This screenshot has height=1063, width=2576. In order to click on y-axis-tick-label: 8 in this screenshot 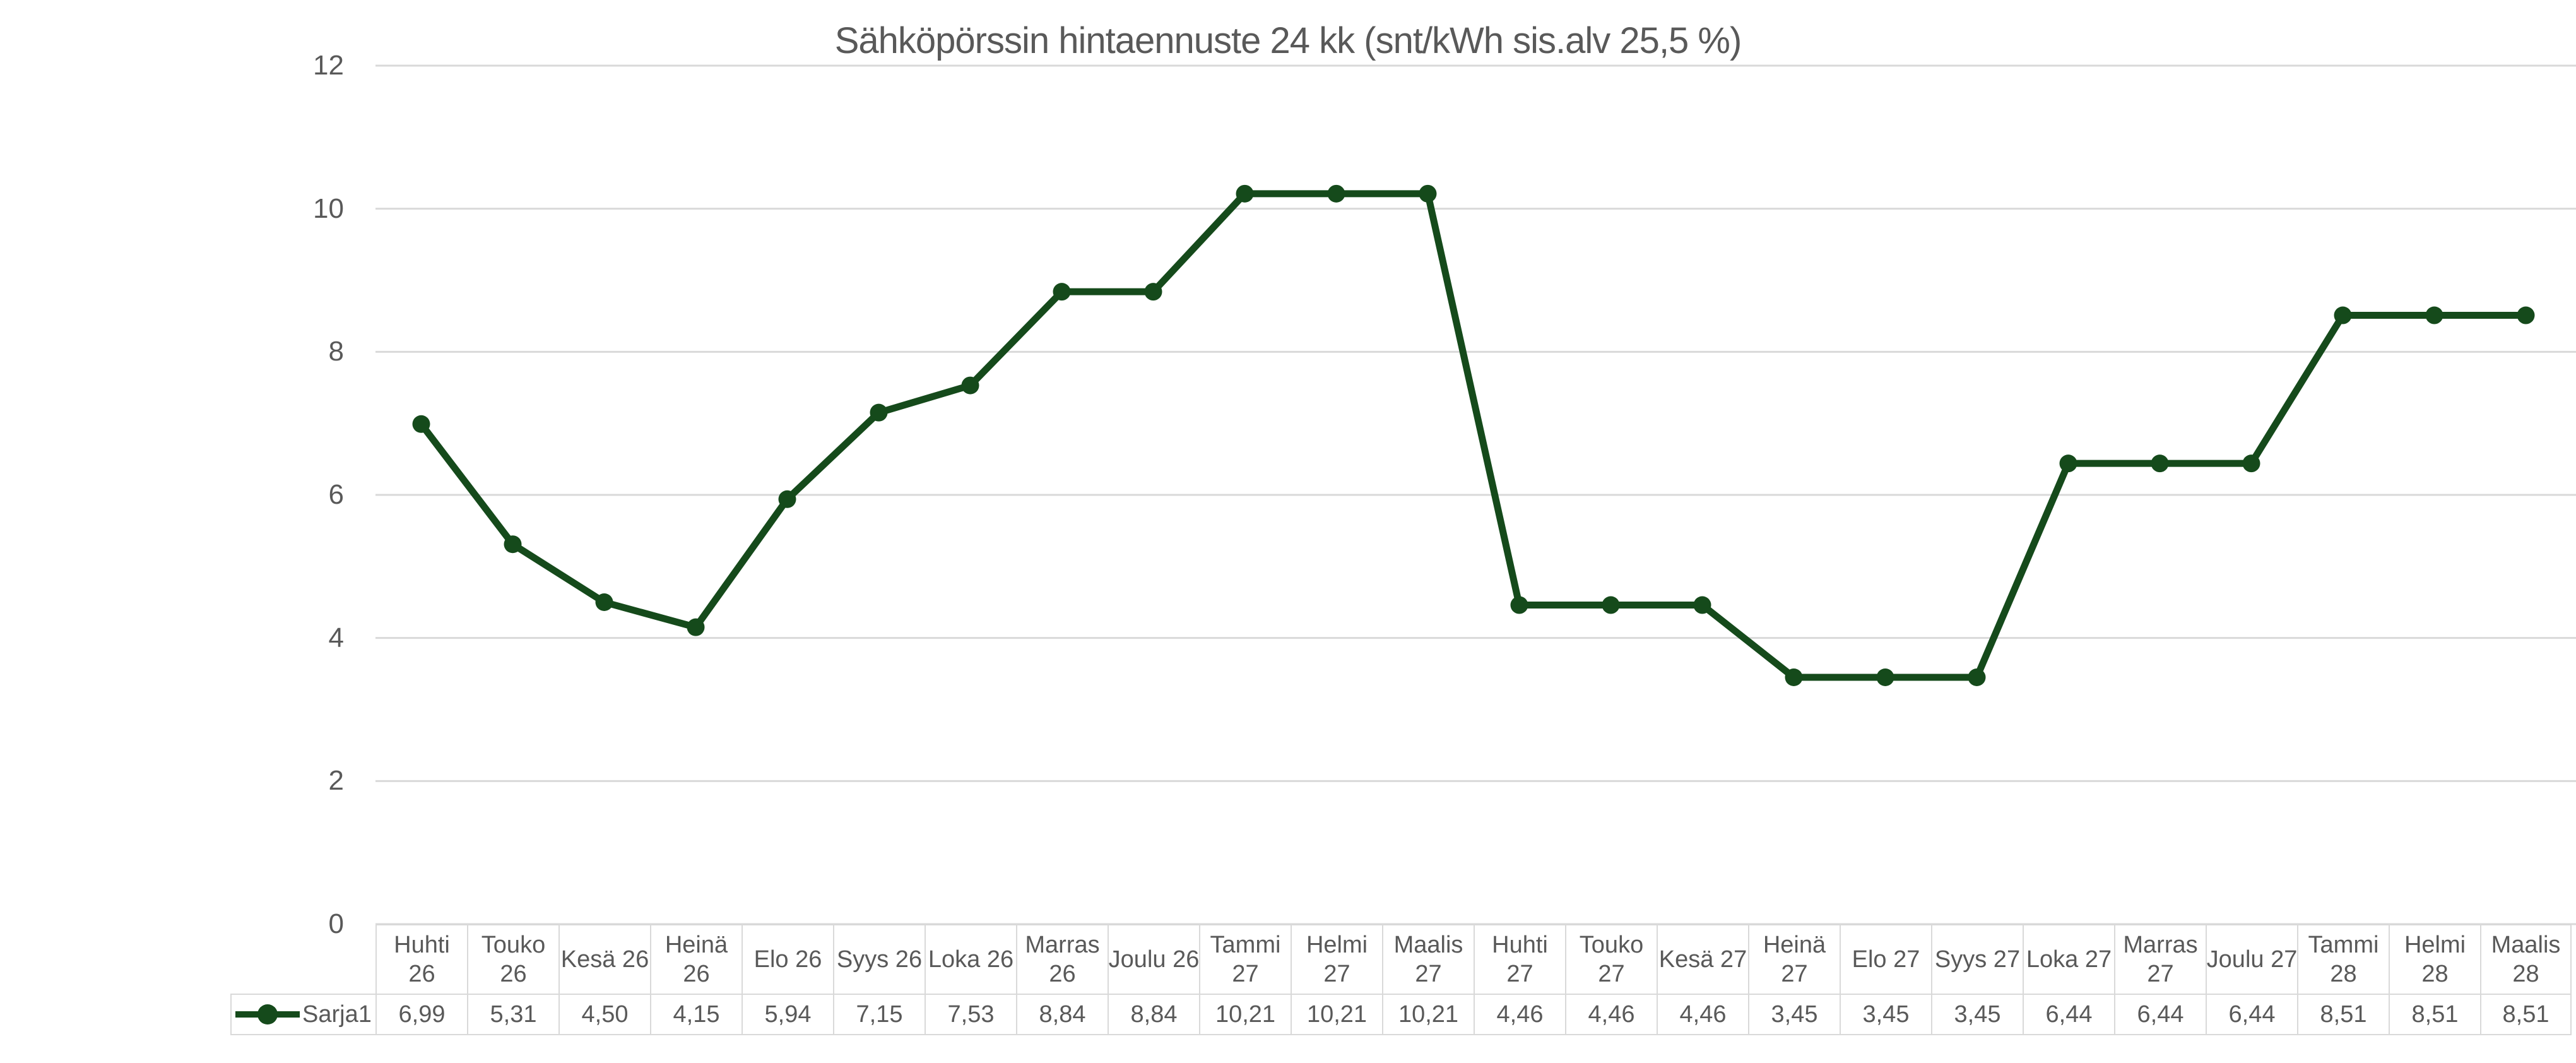, I will do `click(336, 352)`.